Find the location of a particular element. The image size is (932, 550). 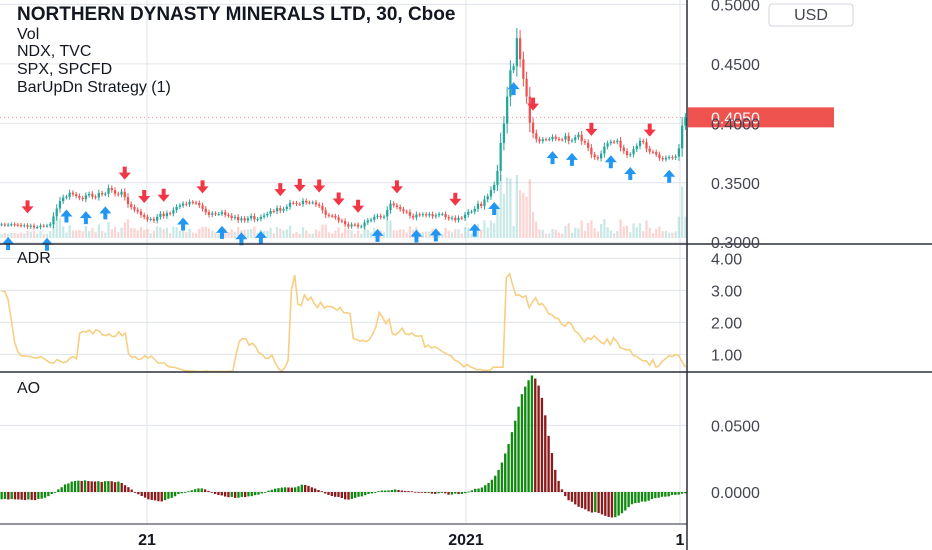

legend-spx: SPX, SPCFD is located at coordinates (64, 69).